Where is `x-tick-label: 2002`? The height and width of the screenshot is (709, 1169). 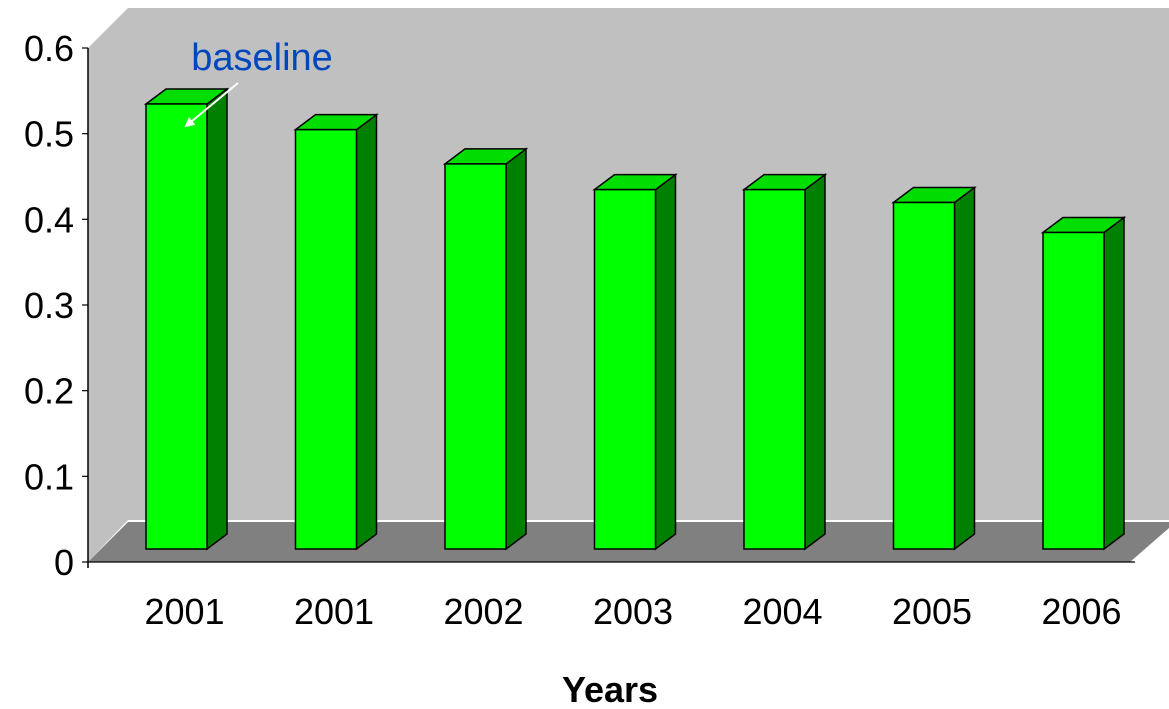 x-tick-label: 2002 is located at coordinates (483, 611).